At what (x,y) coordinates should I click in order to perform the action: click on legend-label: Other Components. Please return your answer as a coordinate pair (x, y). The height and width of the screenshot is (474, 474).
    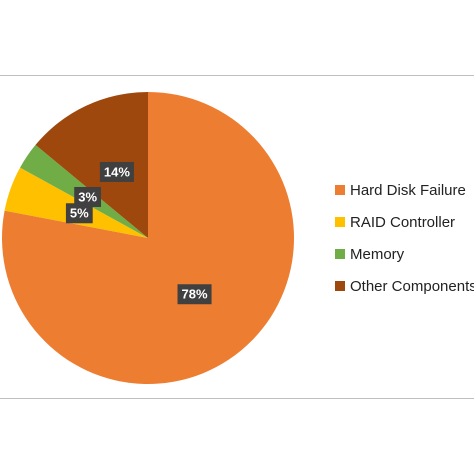
    Looking at the image, I should click on (412, 286).